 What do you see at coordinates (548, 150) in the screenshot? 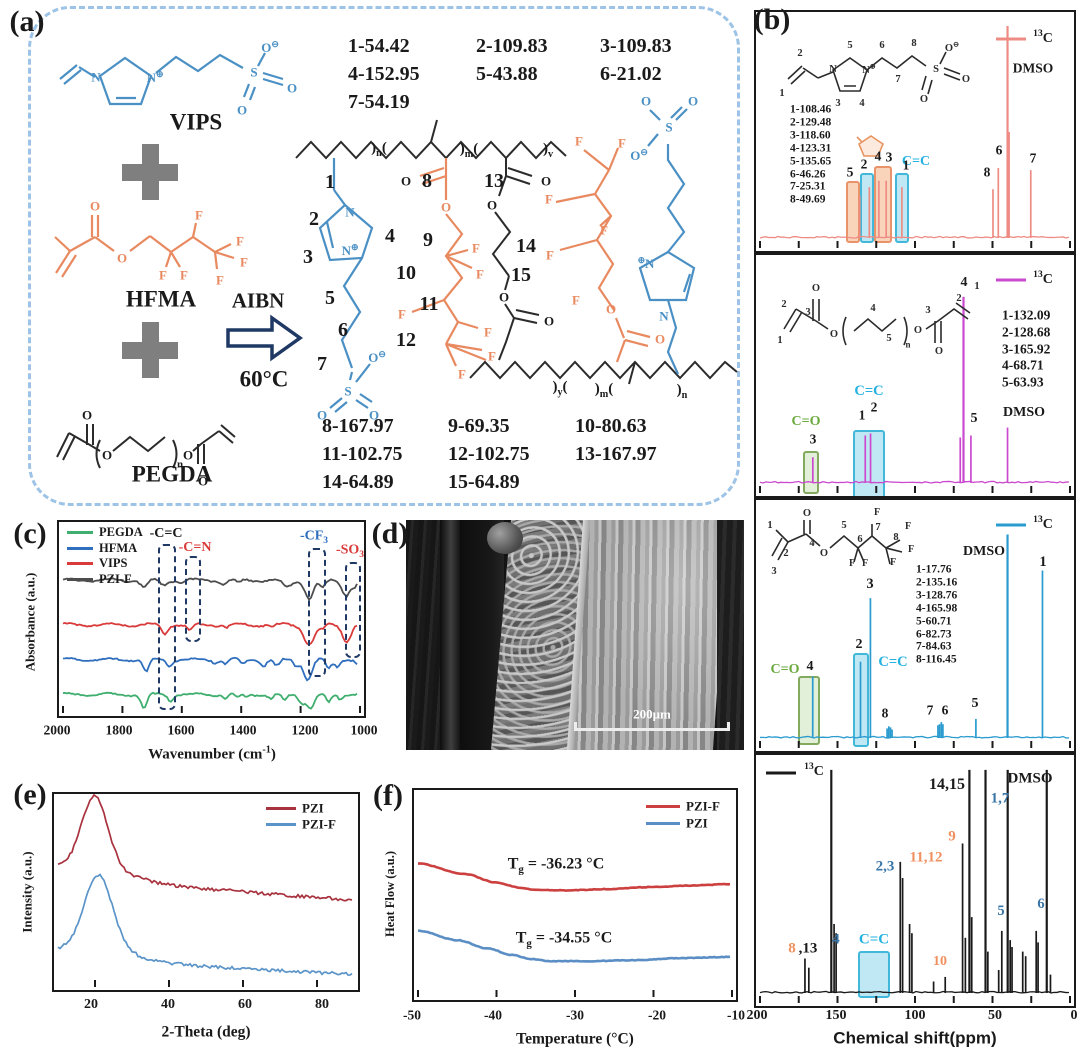
I see `scheme-text: )v` at bounding box center [548, 150].